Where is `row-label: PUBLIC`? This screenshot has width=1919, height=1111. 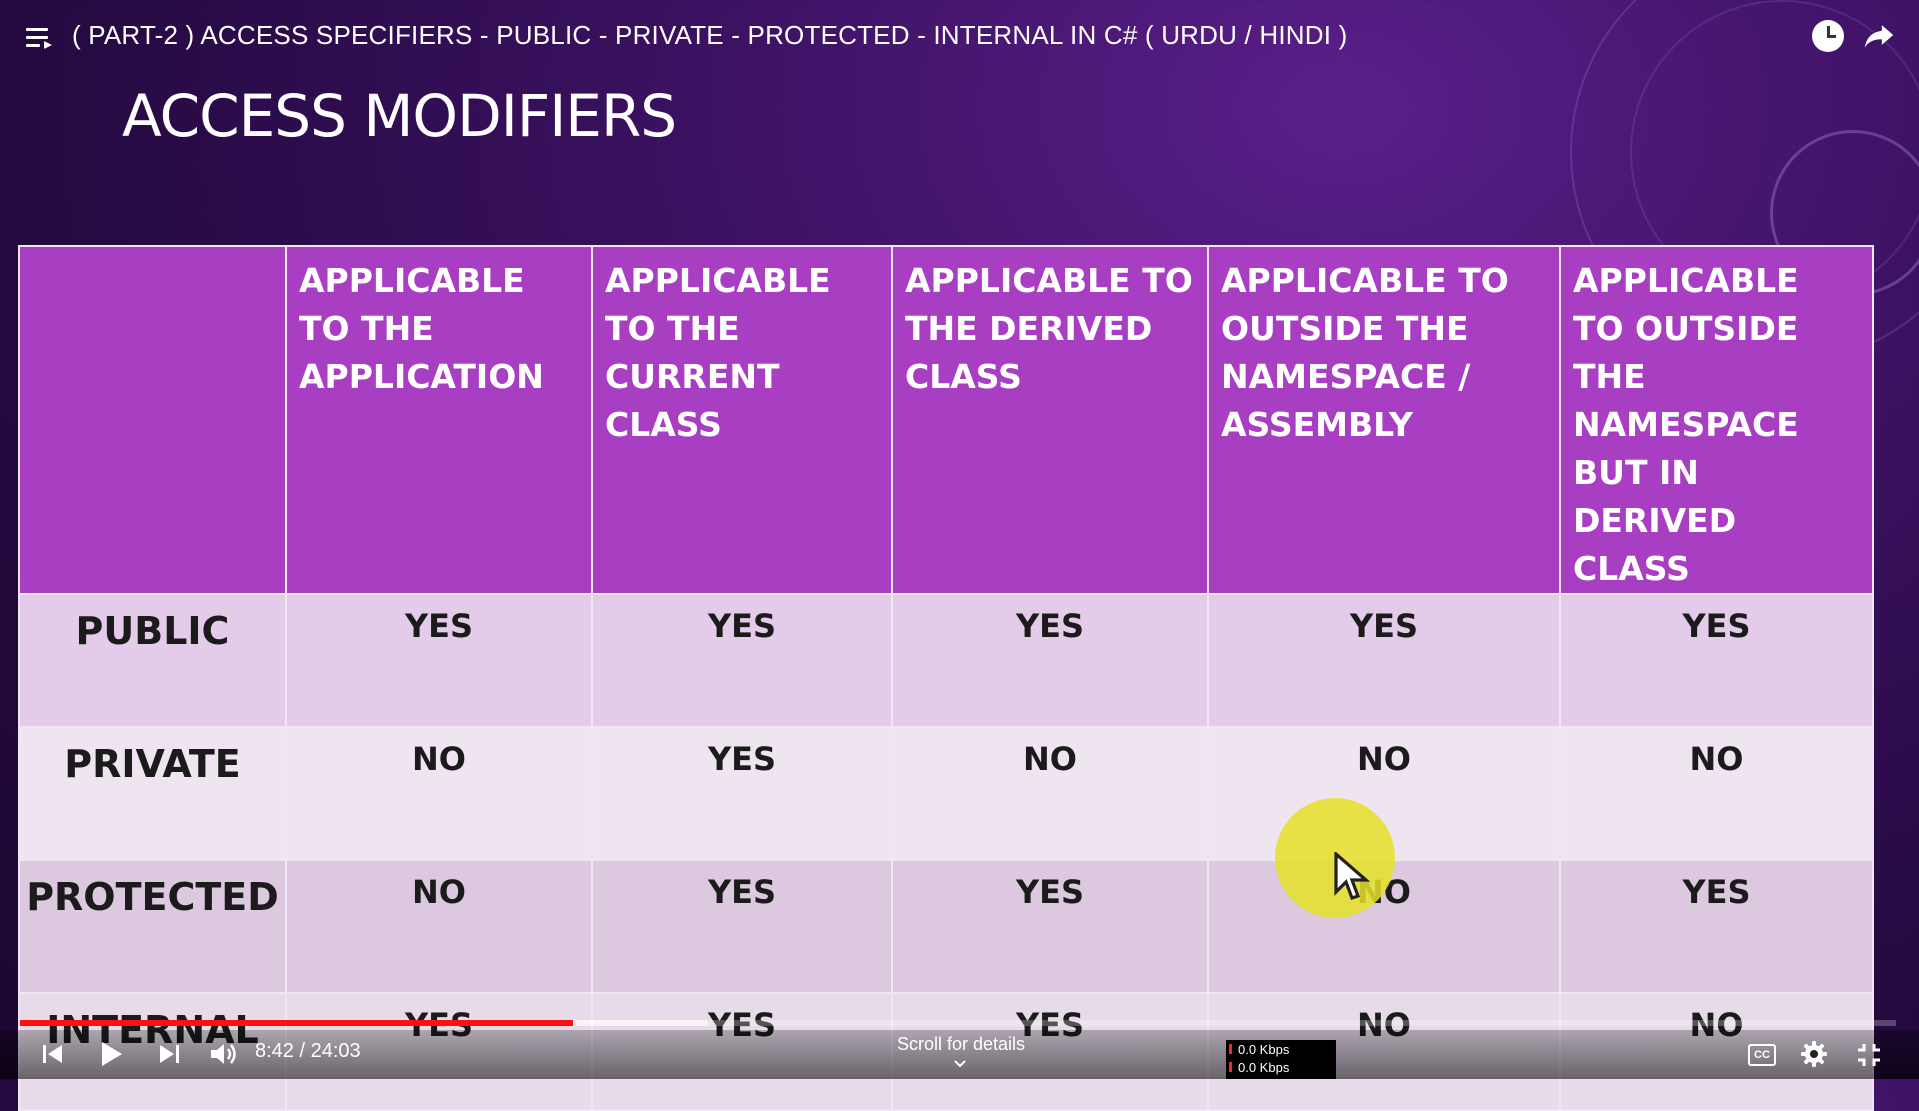
row-label: PUBLIC is located at coordinates (152, 660).